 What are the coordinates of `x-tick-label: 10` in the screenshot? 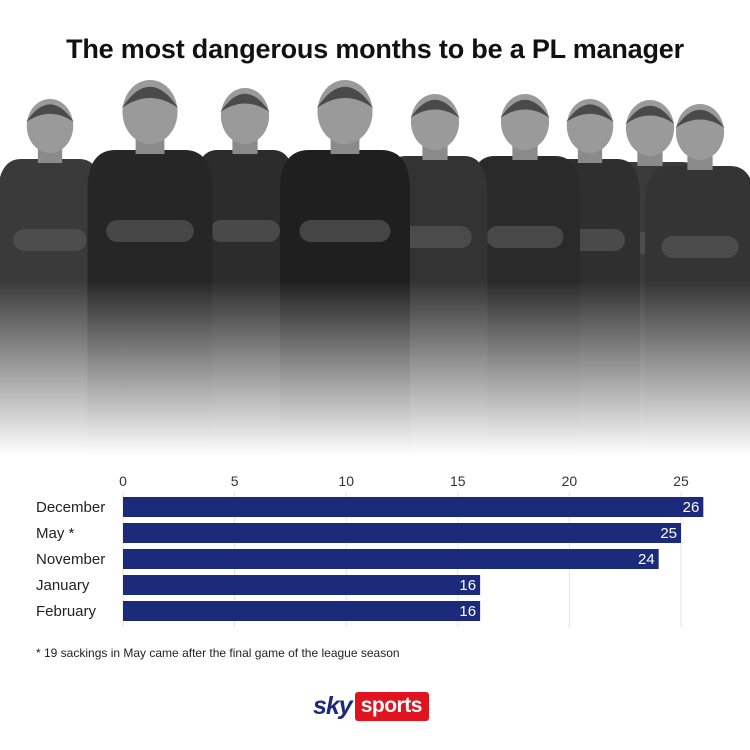 It's located at (346, 481).